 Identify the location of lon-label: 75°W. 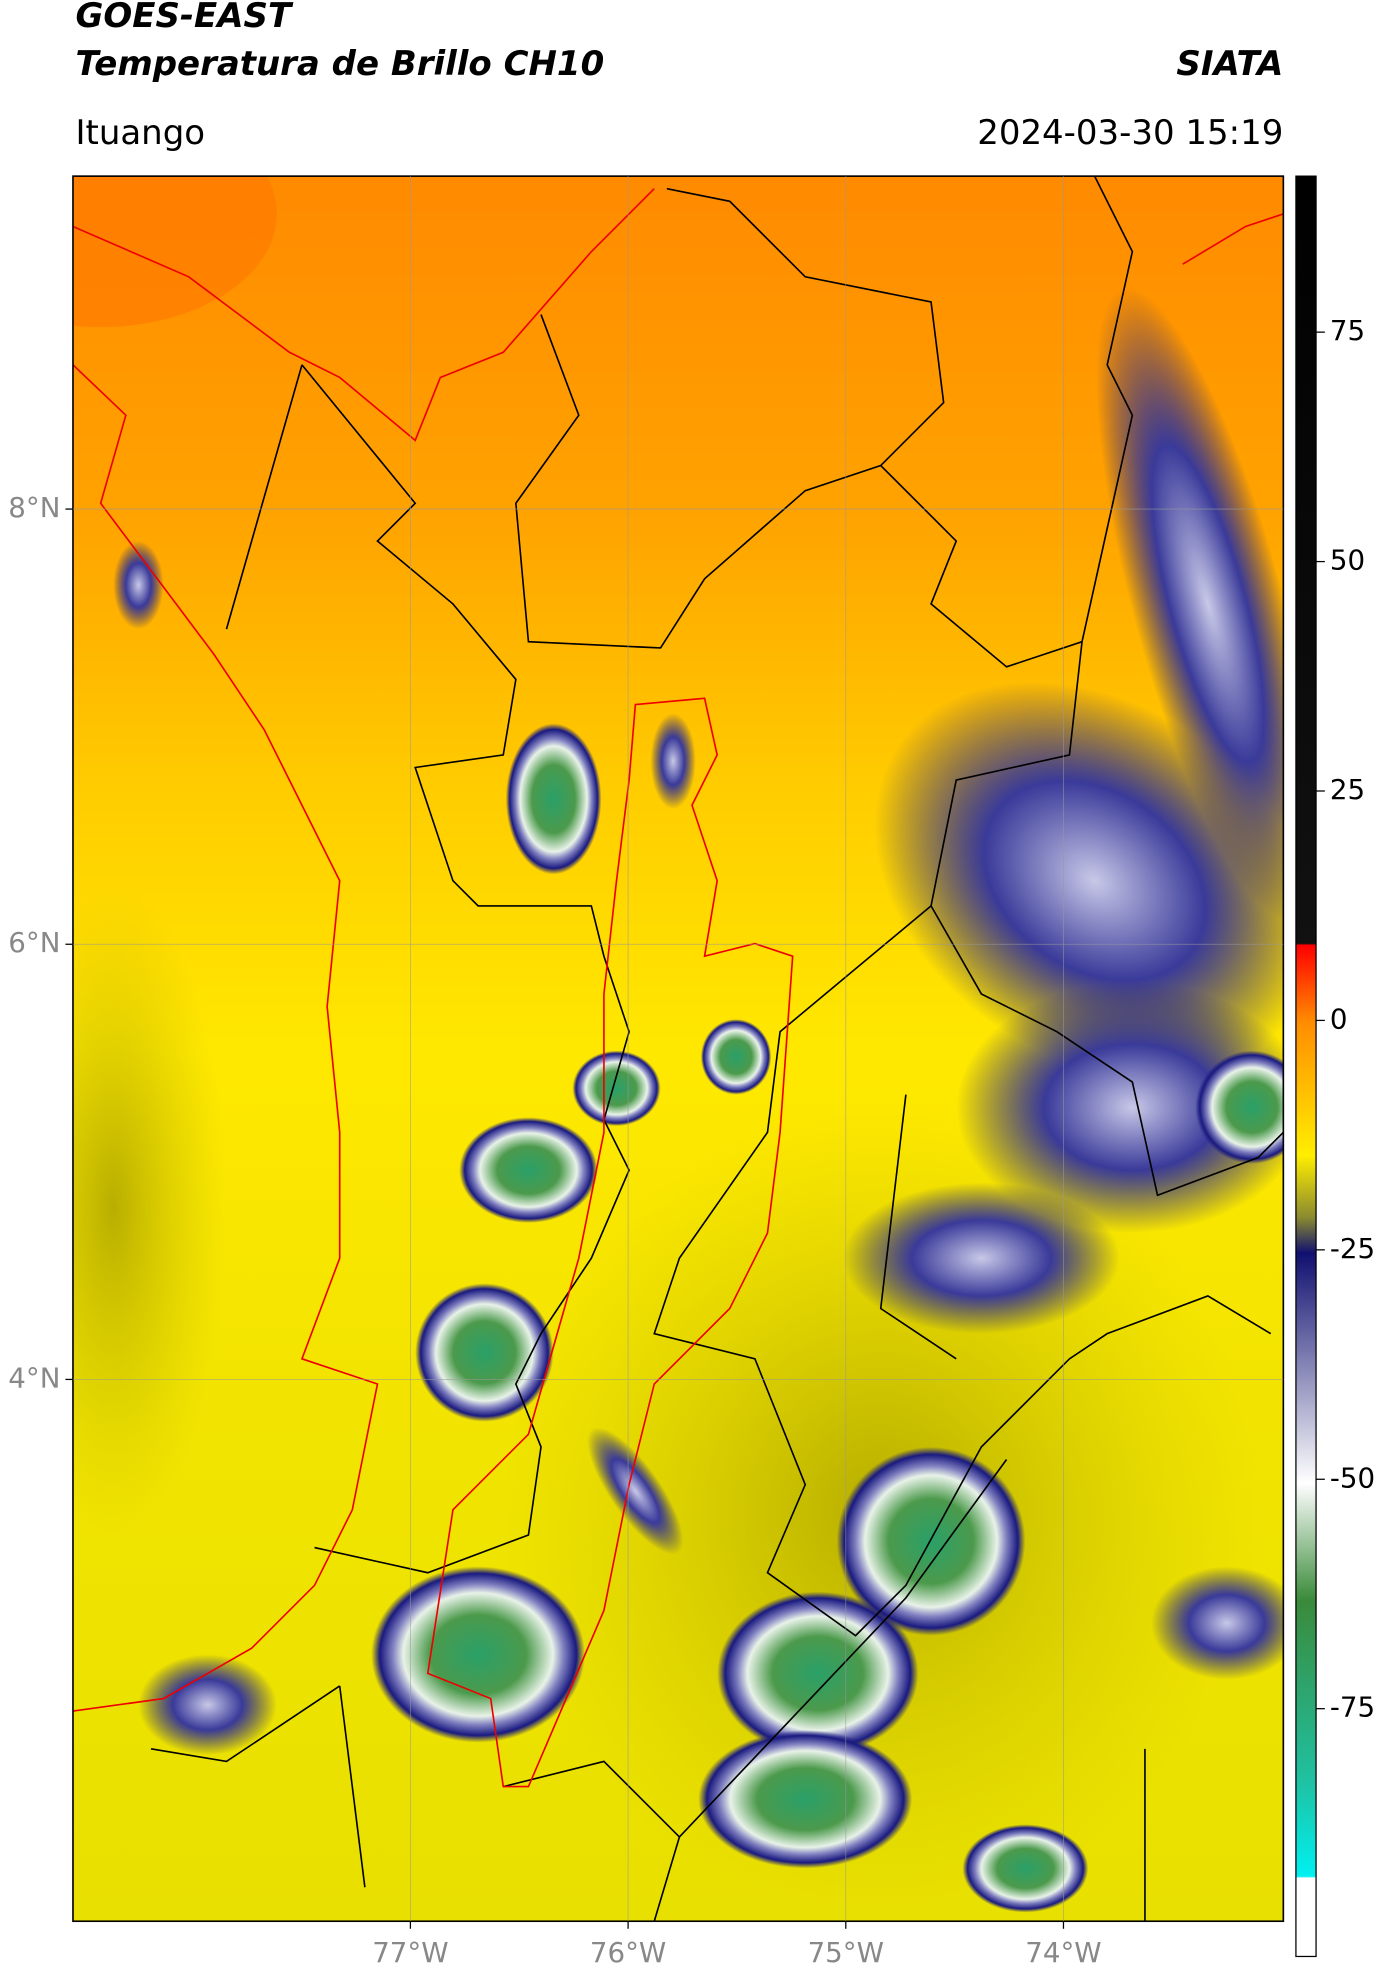
(846, 1952).